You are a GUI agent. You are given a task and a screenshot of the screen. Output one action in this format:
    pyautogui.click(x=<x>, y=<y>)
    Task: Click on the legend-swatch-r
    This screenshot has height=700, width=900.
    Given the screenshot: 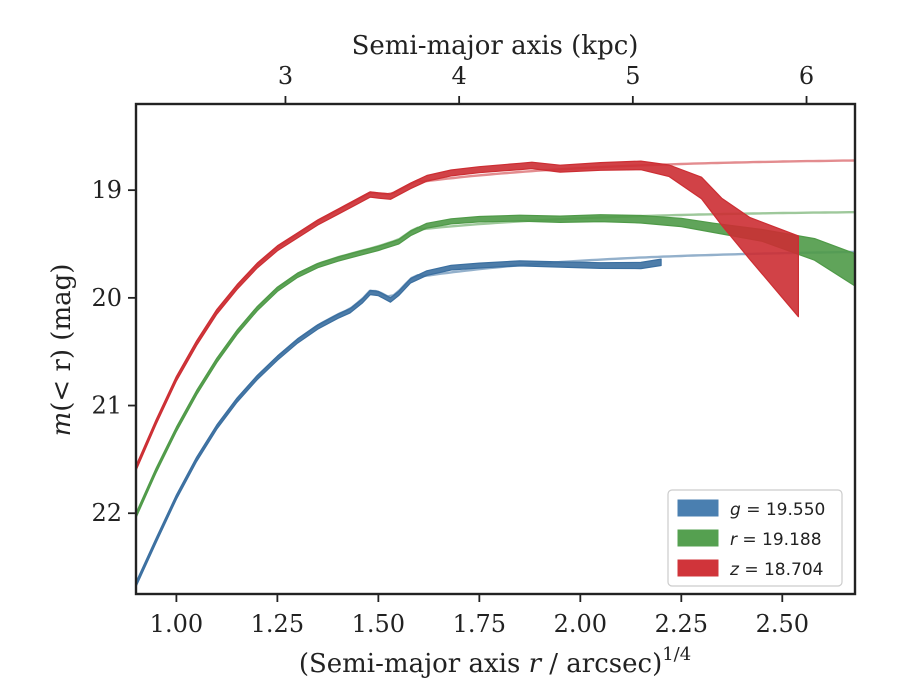 What is the action you would take?
    pyautogui.click(x=698, y=538)
    